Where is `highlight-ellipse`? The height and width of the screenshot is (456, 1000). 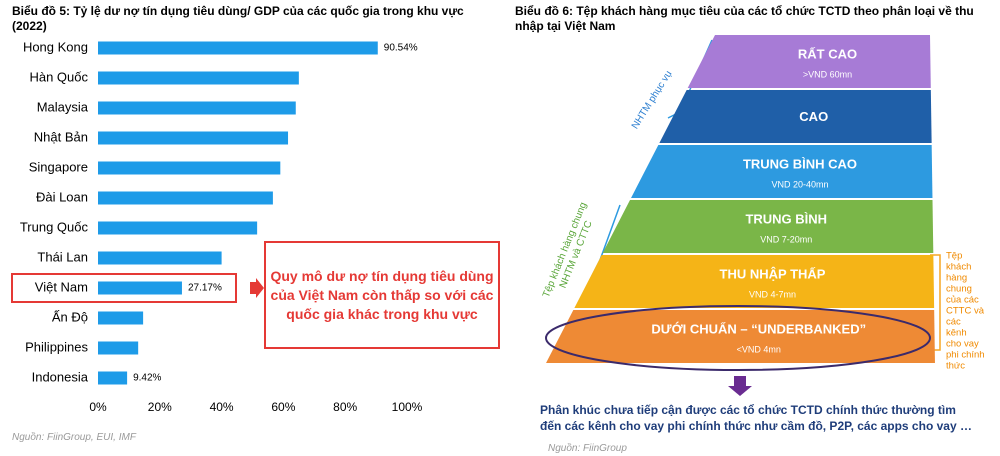
highlight-ellipse is located at coordinates (738, 338).